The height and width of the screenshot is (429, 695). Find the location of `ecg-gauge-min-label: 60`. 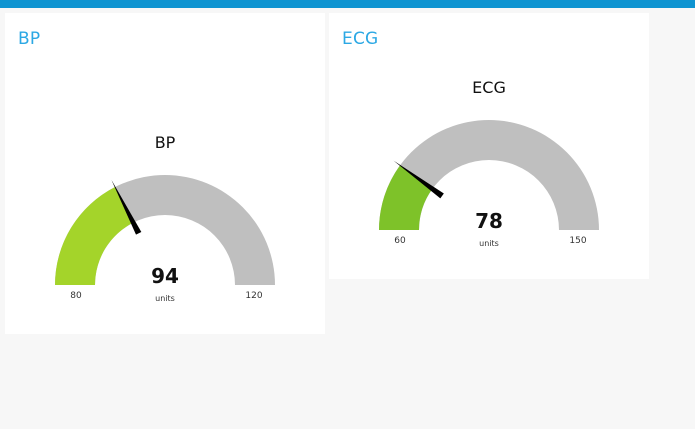

ecg-gauge-min-label: 60 is located at coordinates (400, 241).